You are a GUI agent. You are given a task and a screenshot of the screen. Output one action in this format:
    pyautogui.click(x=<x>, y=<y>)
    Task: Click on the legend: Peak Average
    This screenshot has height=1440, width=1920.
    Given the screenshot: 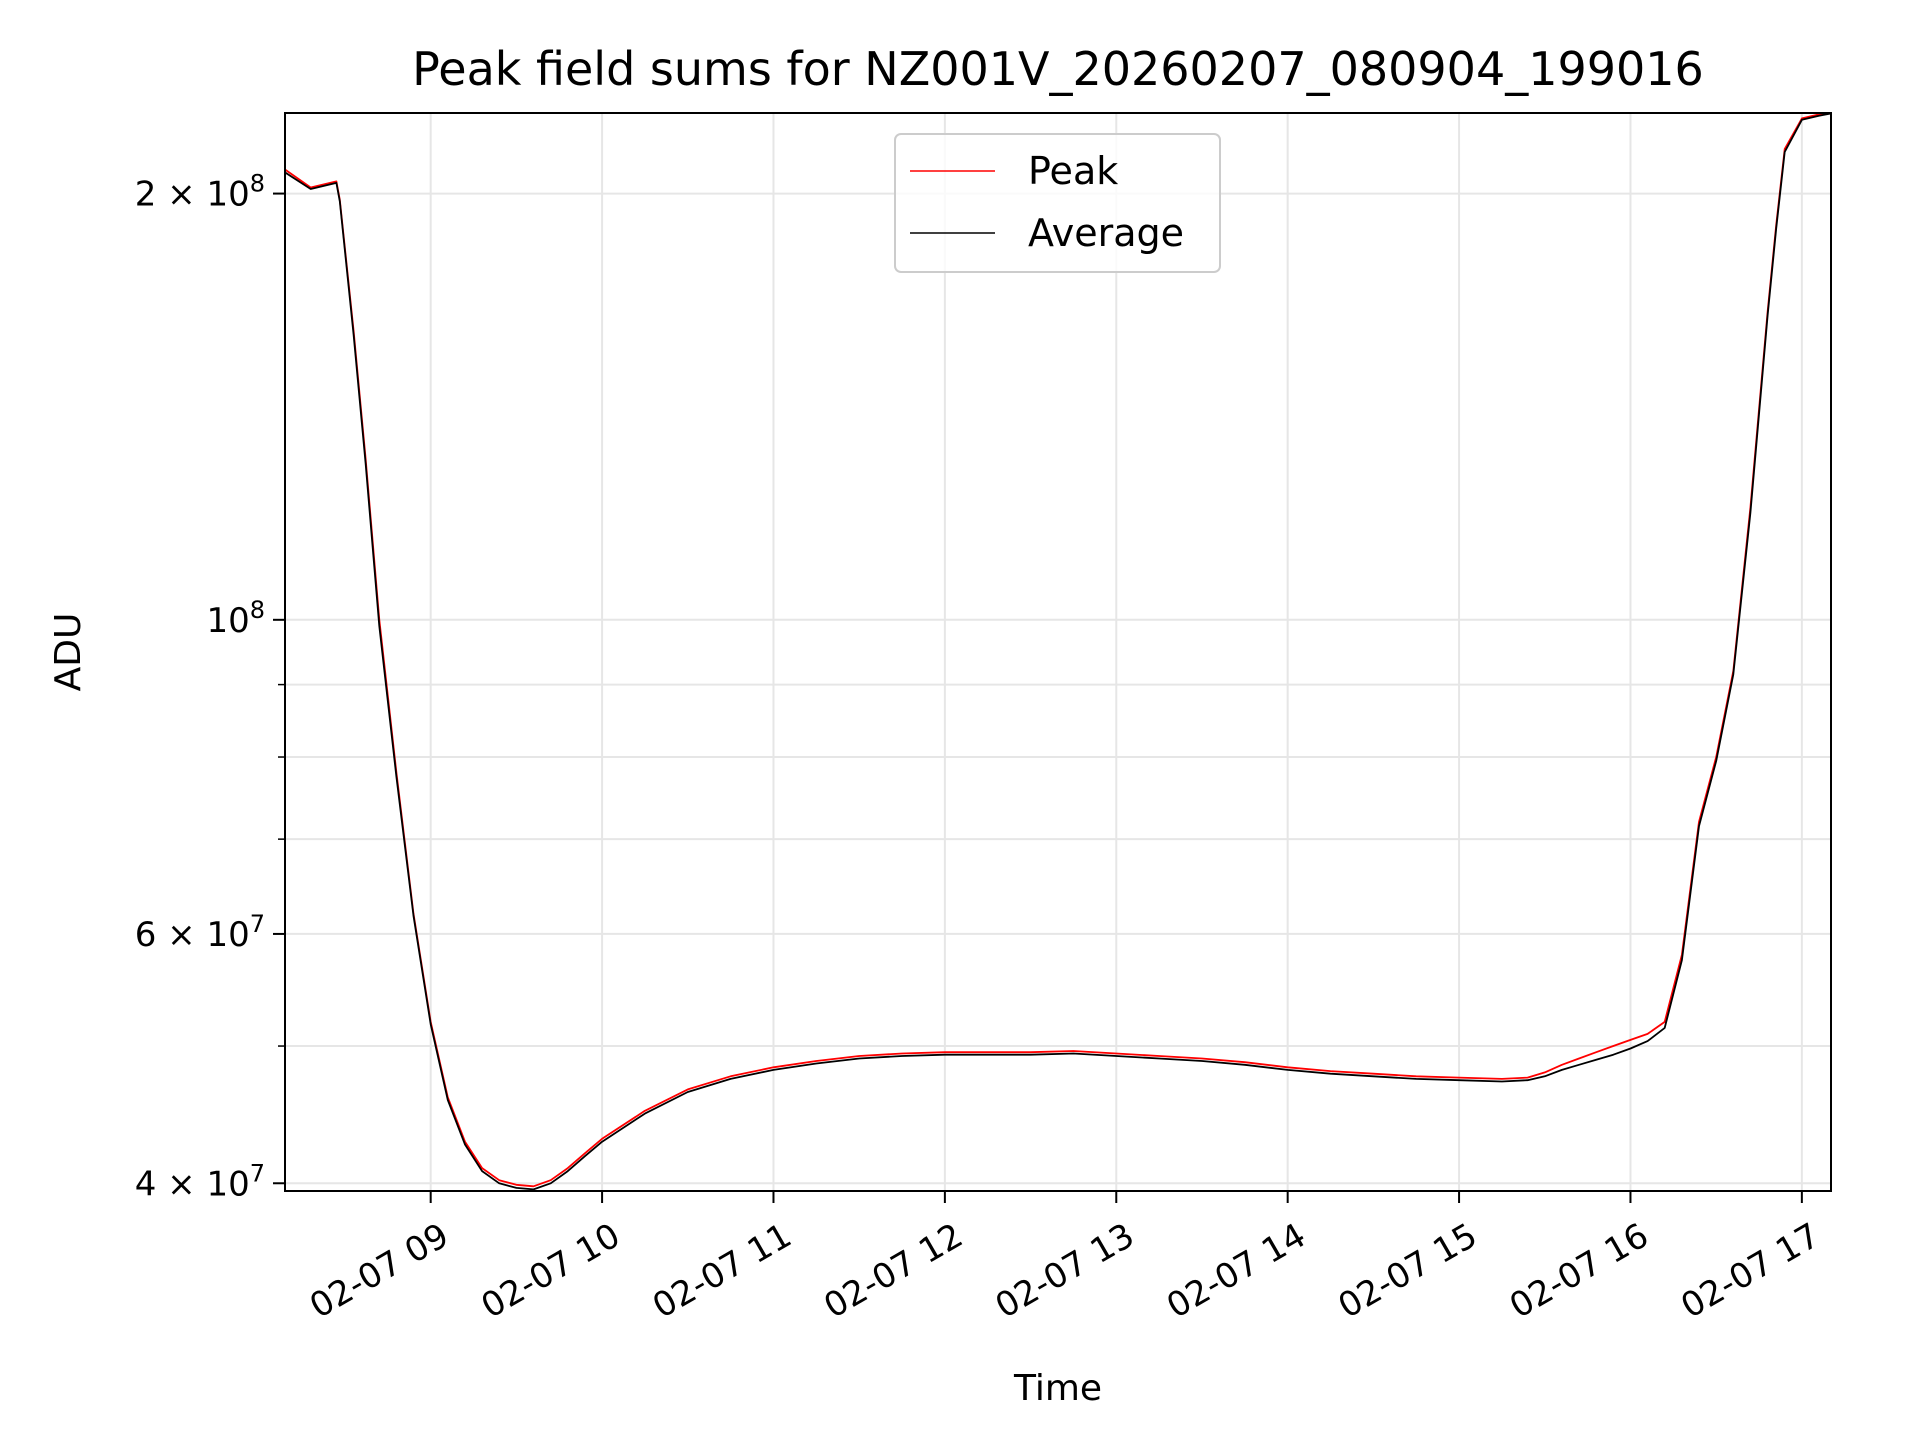 What is the action you would take?
    pyautogui.click(x=1057, y=203)
    